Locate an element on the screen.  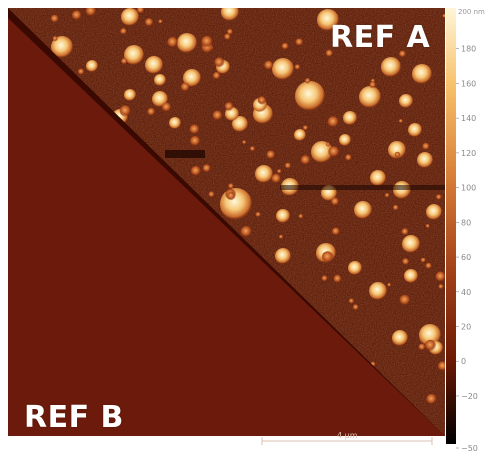
colorbar-tick-label: 120 is located at coordinates (468, 153).